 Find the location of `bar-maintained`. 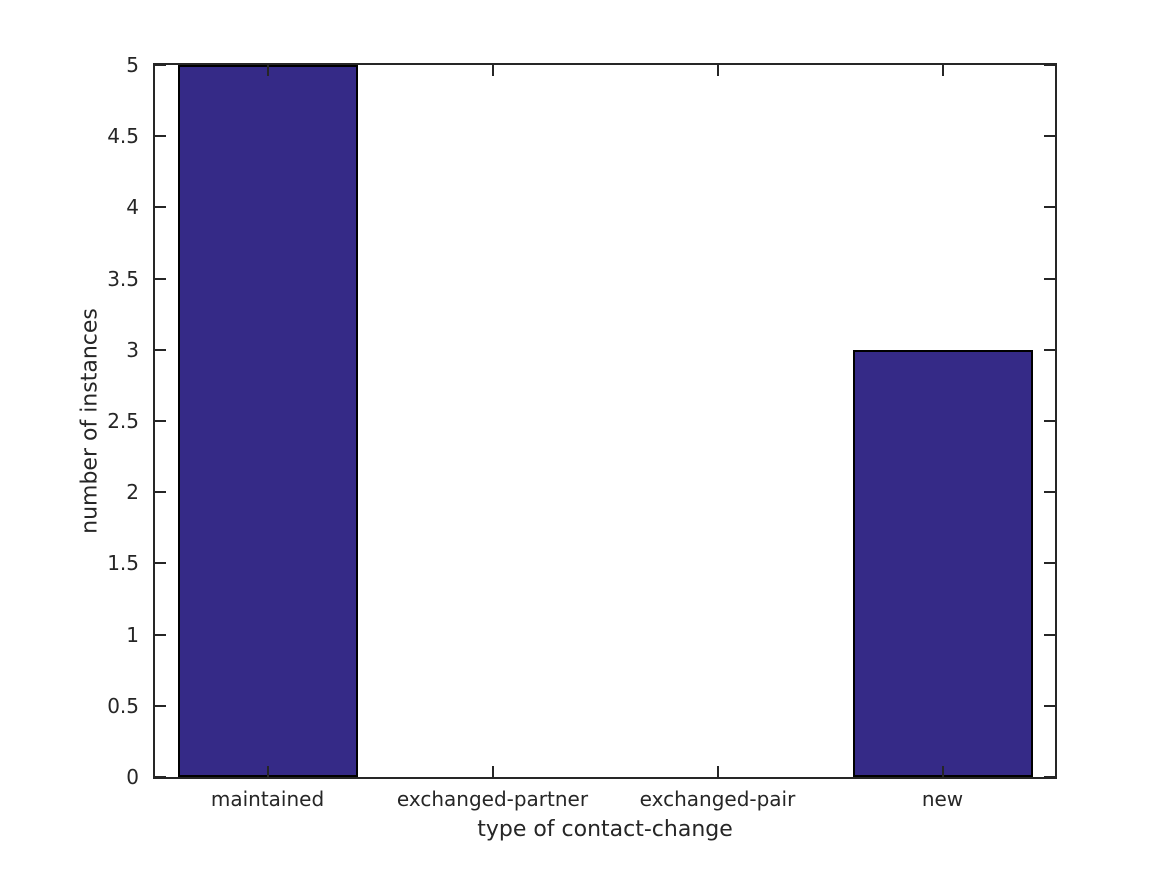

bar-maintained is located at coordinates (267, 421).